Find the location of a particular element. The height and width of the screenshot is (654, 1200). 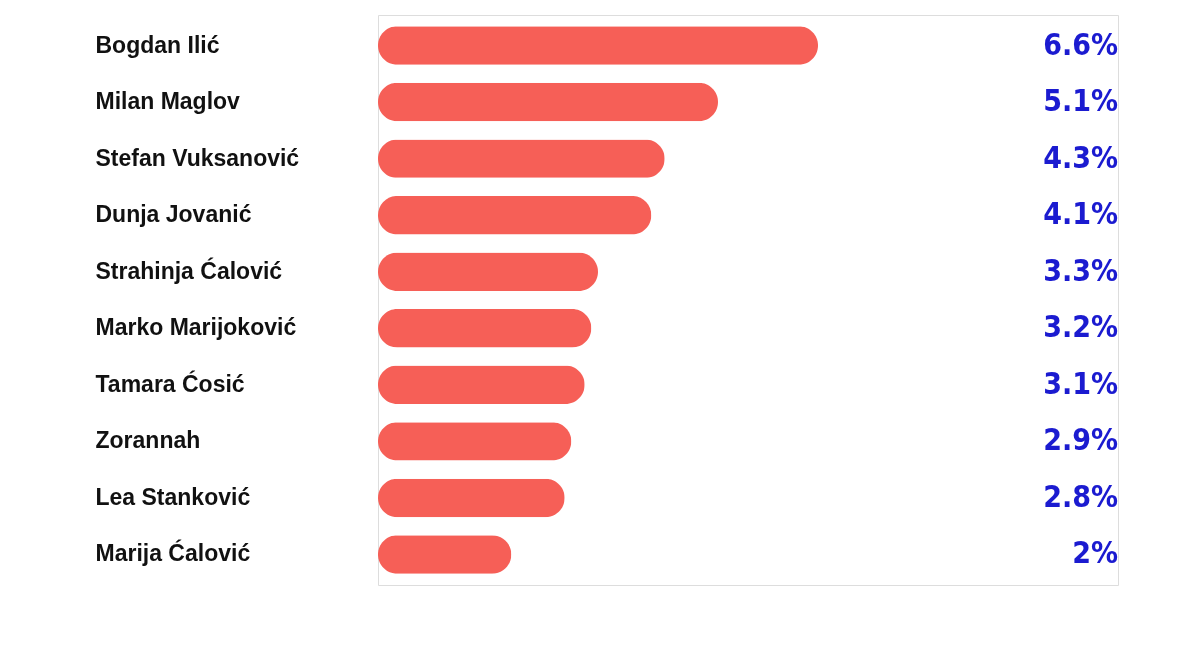

data-label: 2.9% is located at coordinates (1080, 440).